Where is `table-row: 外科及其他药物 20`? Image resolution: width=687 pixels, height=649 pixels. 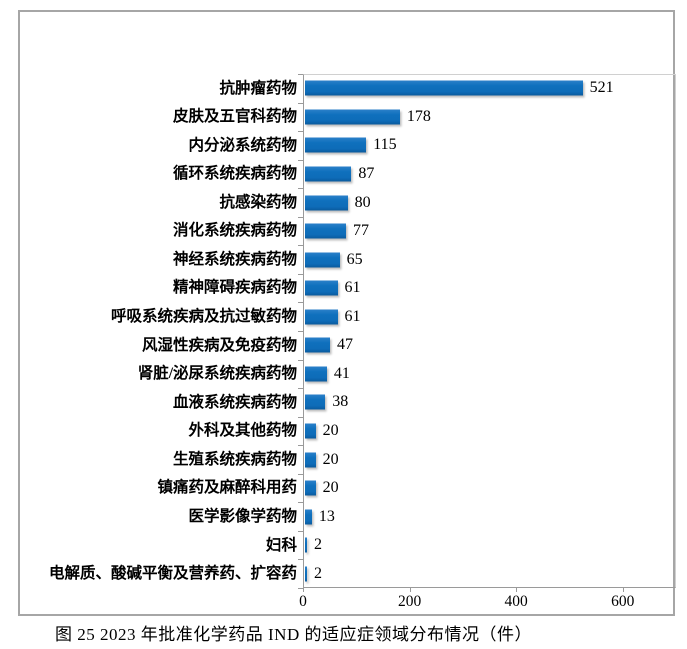 table-row: 外科及其他药物 20 is located at coordinates (358, 431).